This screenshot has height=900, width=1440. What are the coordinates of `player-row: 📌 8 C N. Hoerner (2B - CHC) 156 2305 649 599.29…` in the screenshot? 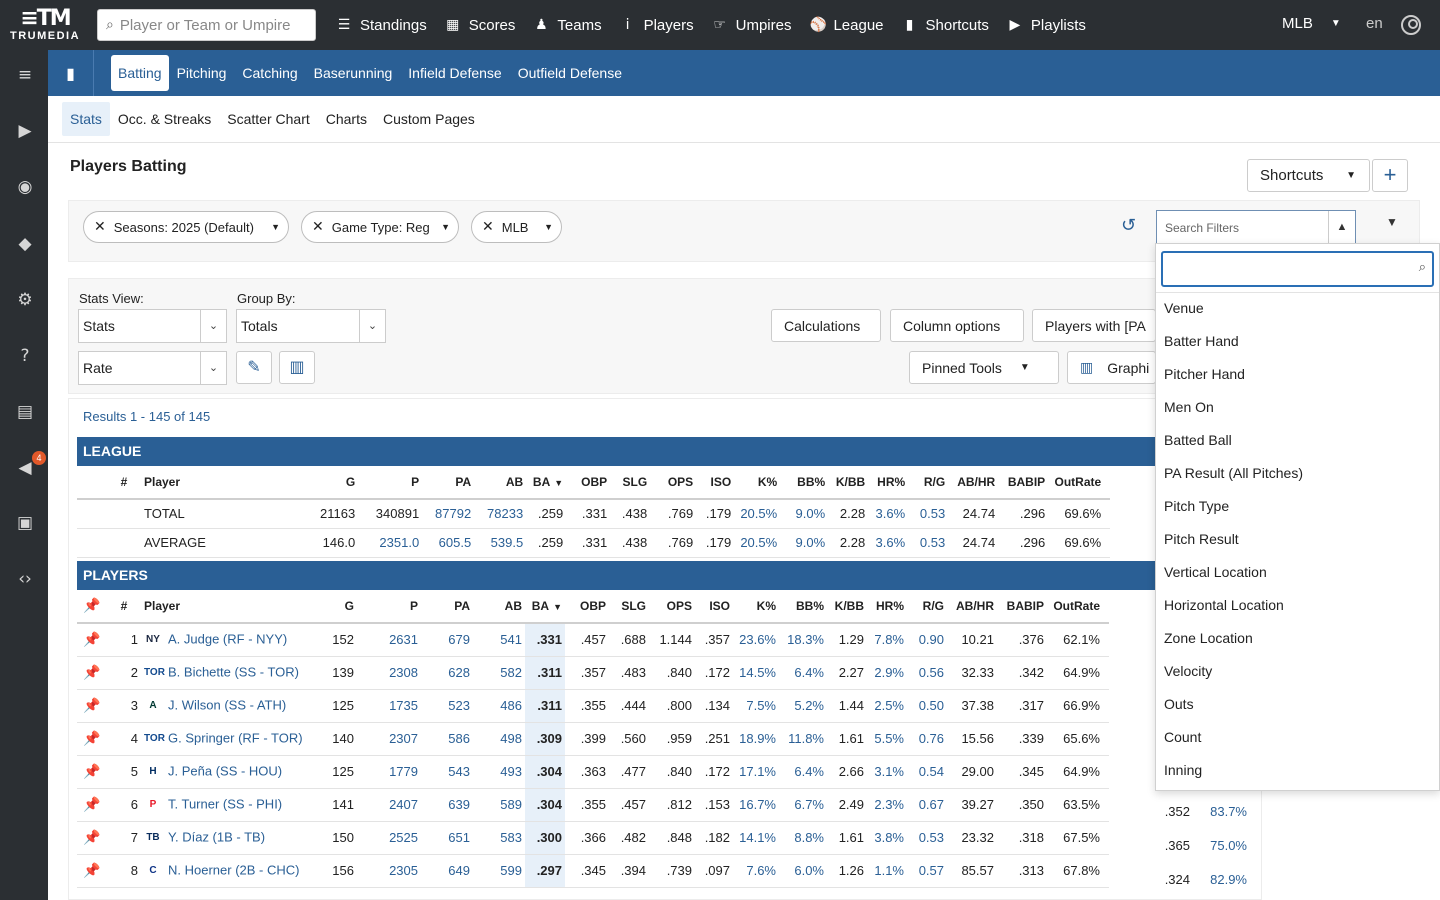 It's located at (593, 871).